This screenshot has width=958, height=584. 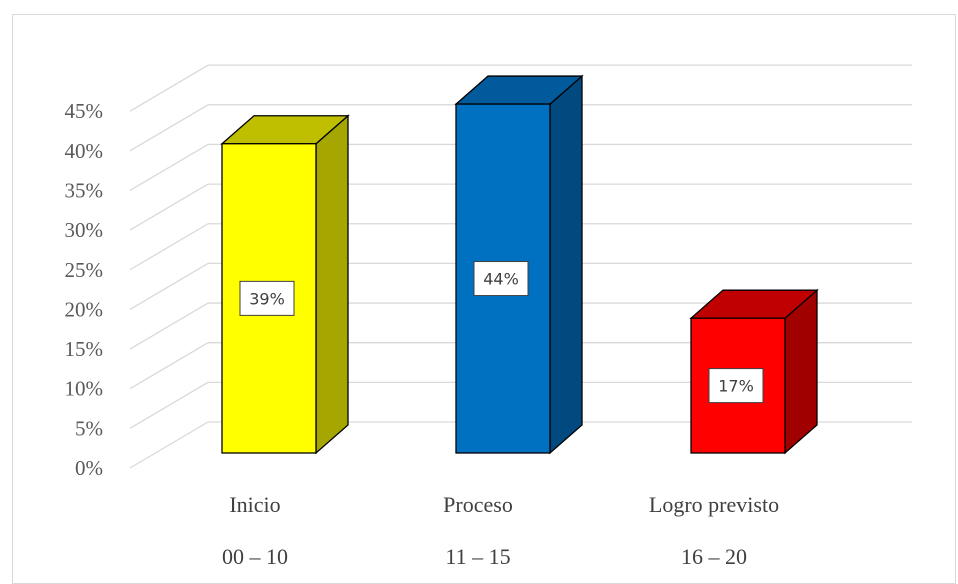 I want to click on data-label: 44%, so click(x=501, y=279).